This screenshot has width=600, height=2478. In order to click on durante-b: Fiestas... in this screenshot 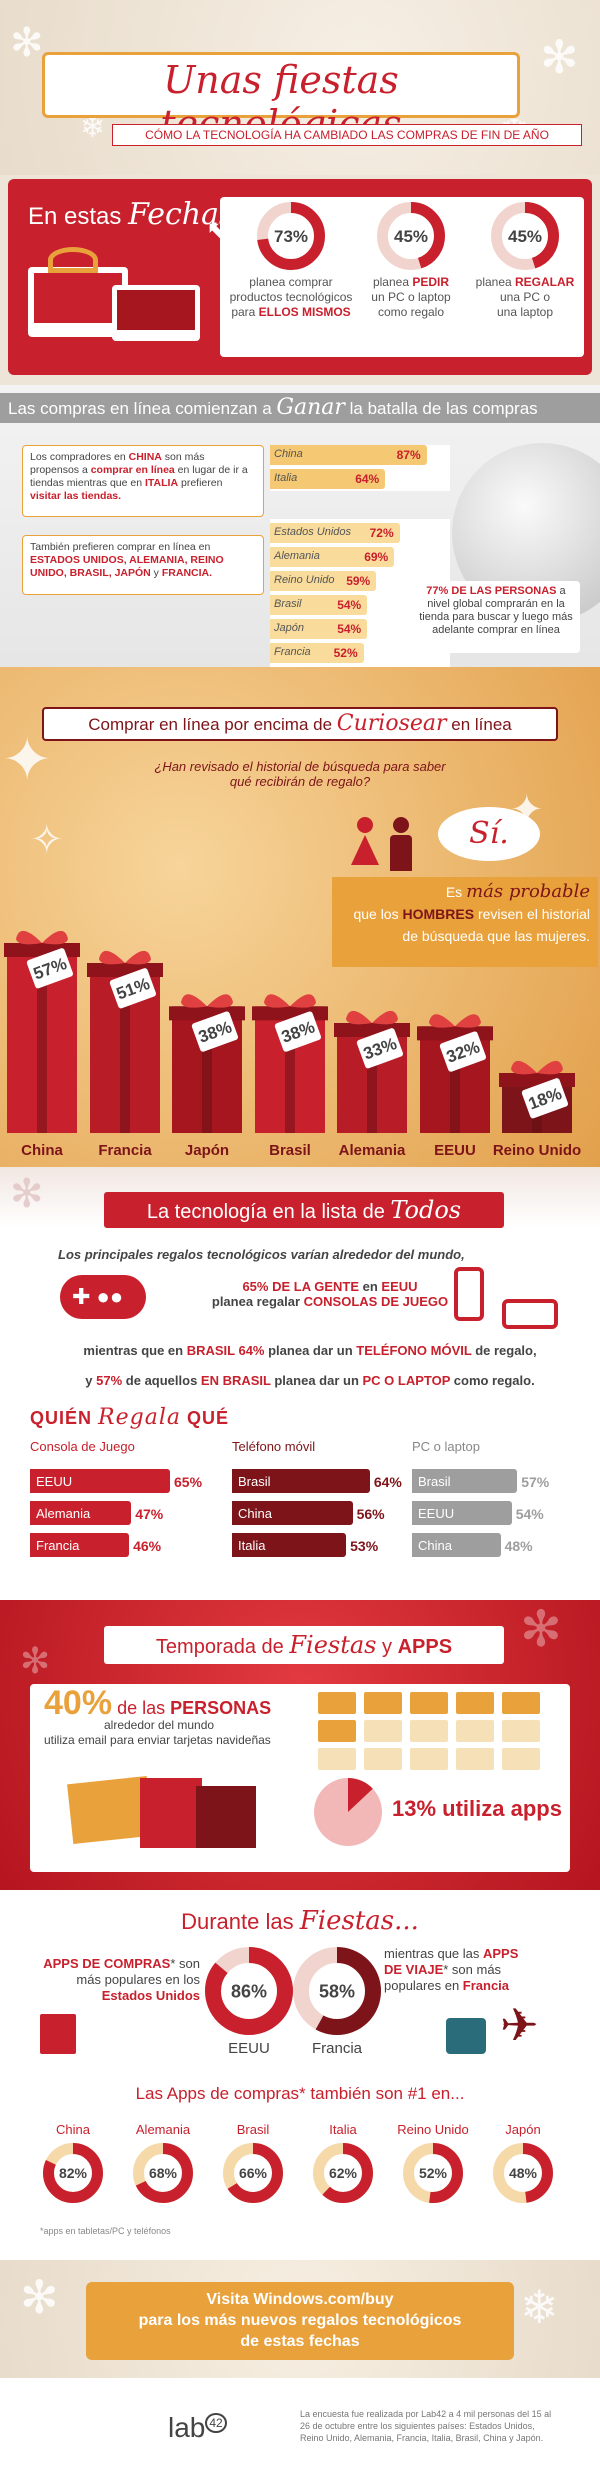, I will do `click(359, 1921)`.